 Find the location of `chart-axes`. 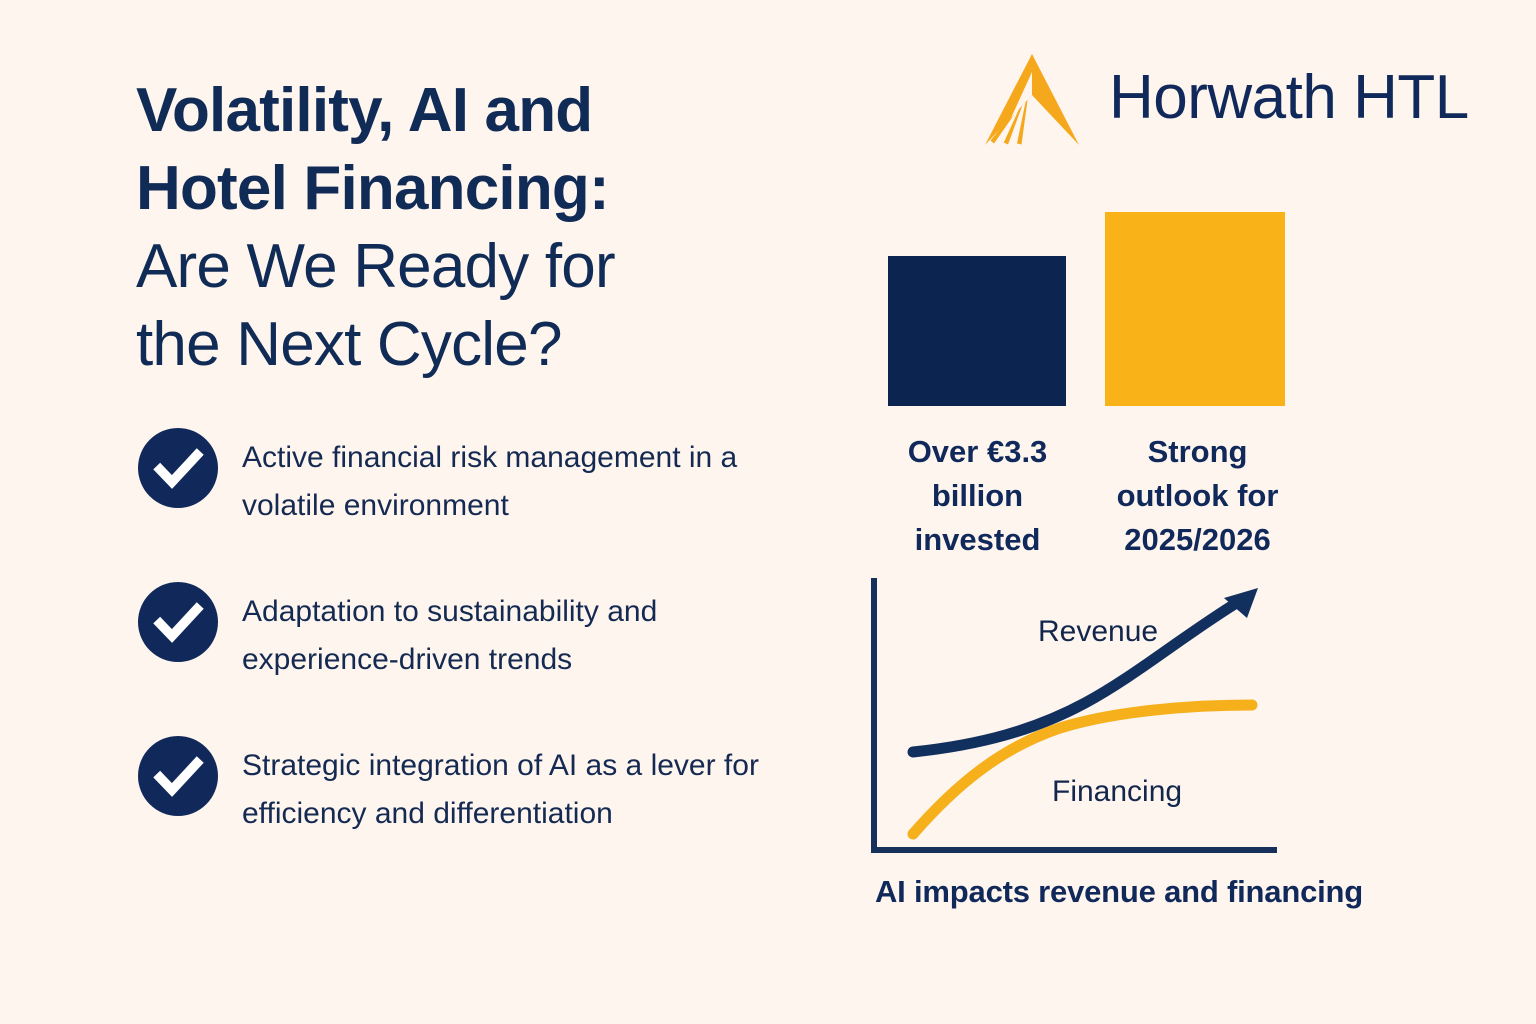

chart-axes is located at coordinates (1074, 715).